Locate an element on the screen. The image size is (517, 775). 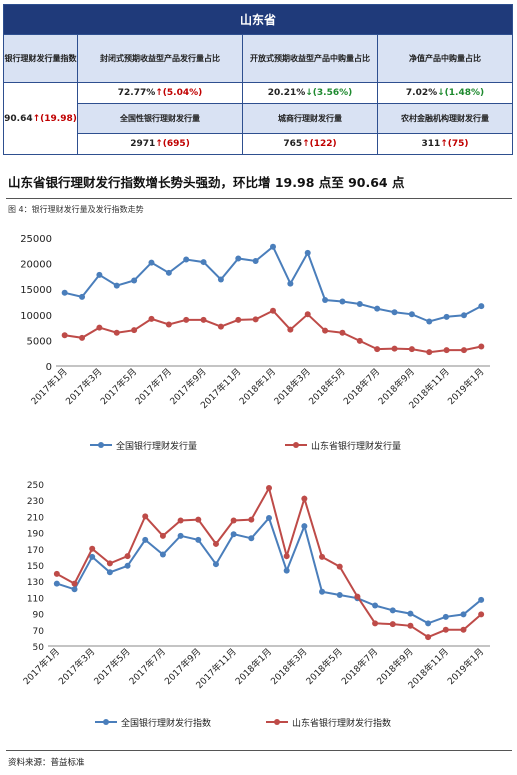
y-tick-label: 110 is located at coordinates (35, 599).